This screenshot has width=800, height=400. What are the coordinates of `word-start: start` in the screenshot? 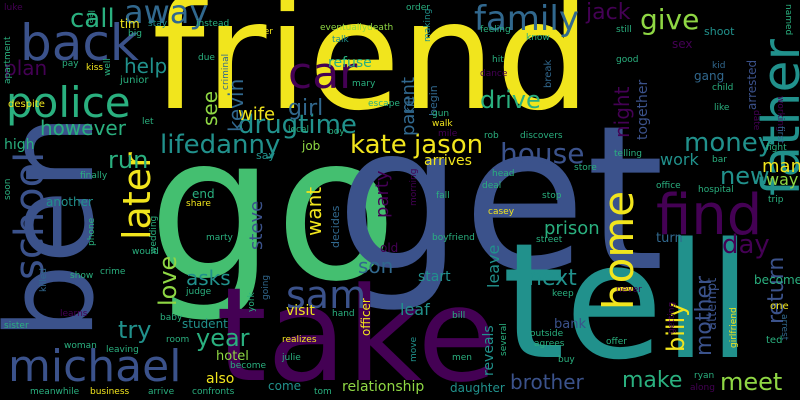 It's located at (434, 277).